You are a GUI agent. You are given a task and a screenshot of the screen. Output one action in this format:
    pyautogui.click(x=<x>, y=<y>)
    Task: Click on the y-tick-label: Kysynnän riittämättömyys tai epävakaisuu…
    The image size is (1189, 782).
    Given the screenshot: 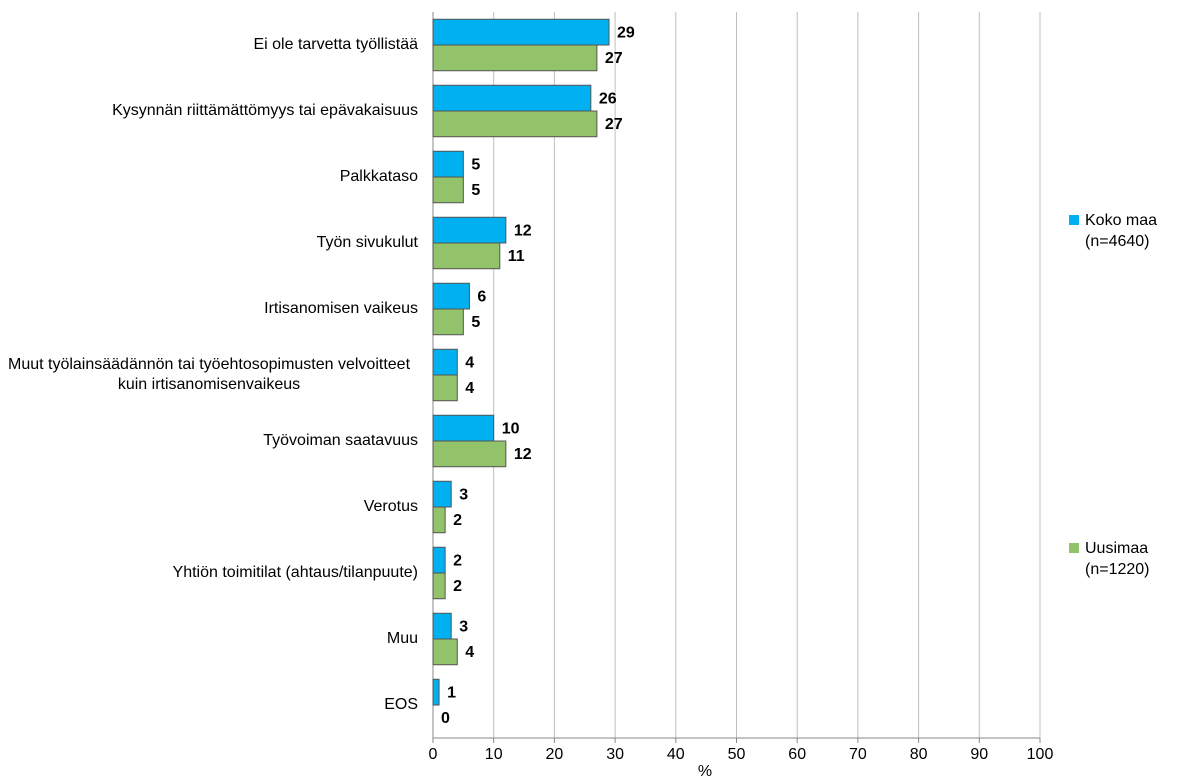 What is the action you would take?
    pyautogui.click(x=265, y=110)
    